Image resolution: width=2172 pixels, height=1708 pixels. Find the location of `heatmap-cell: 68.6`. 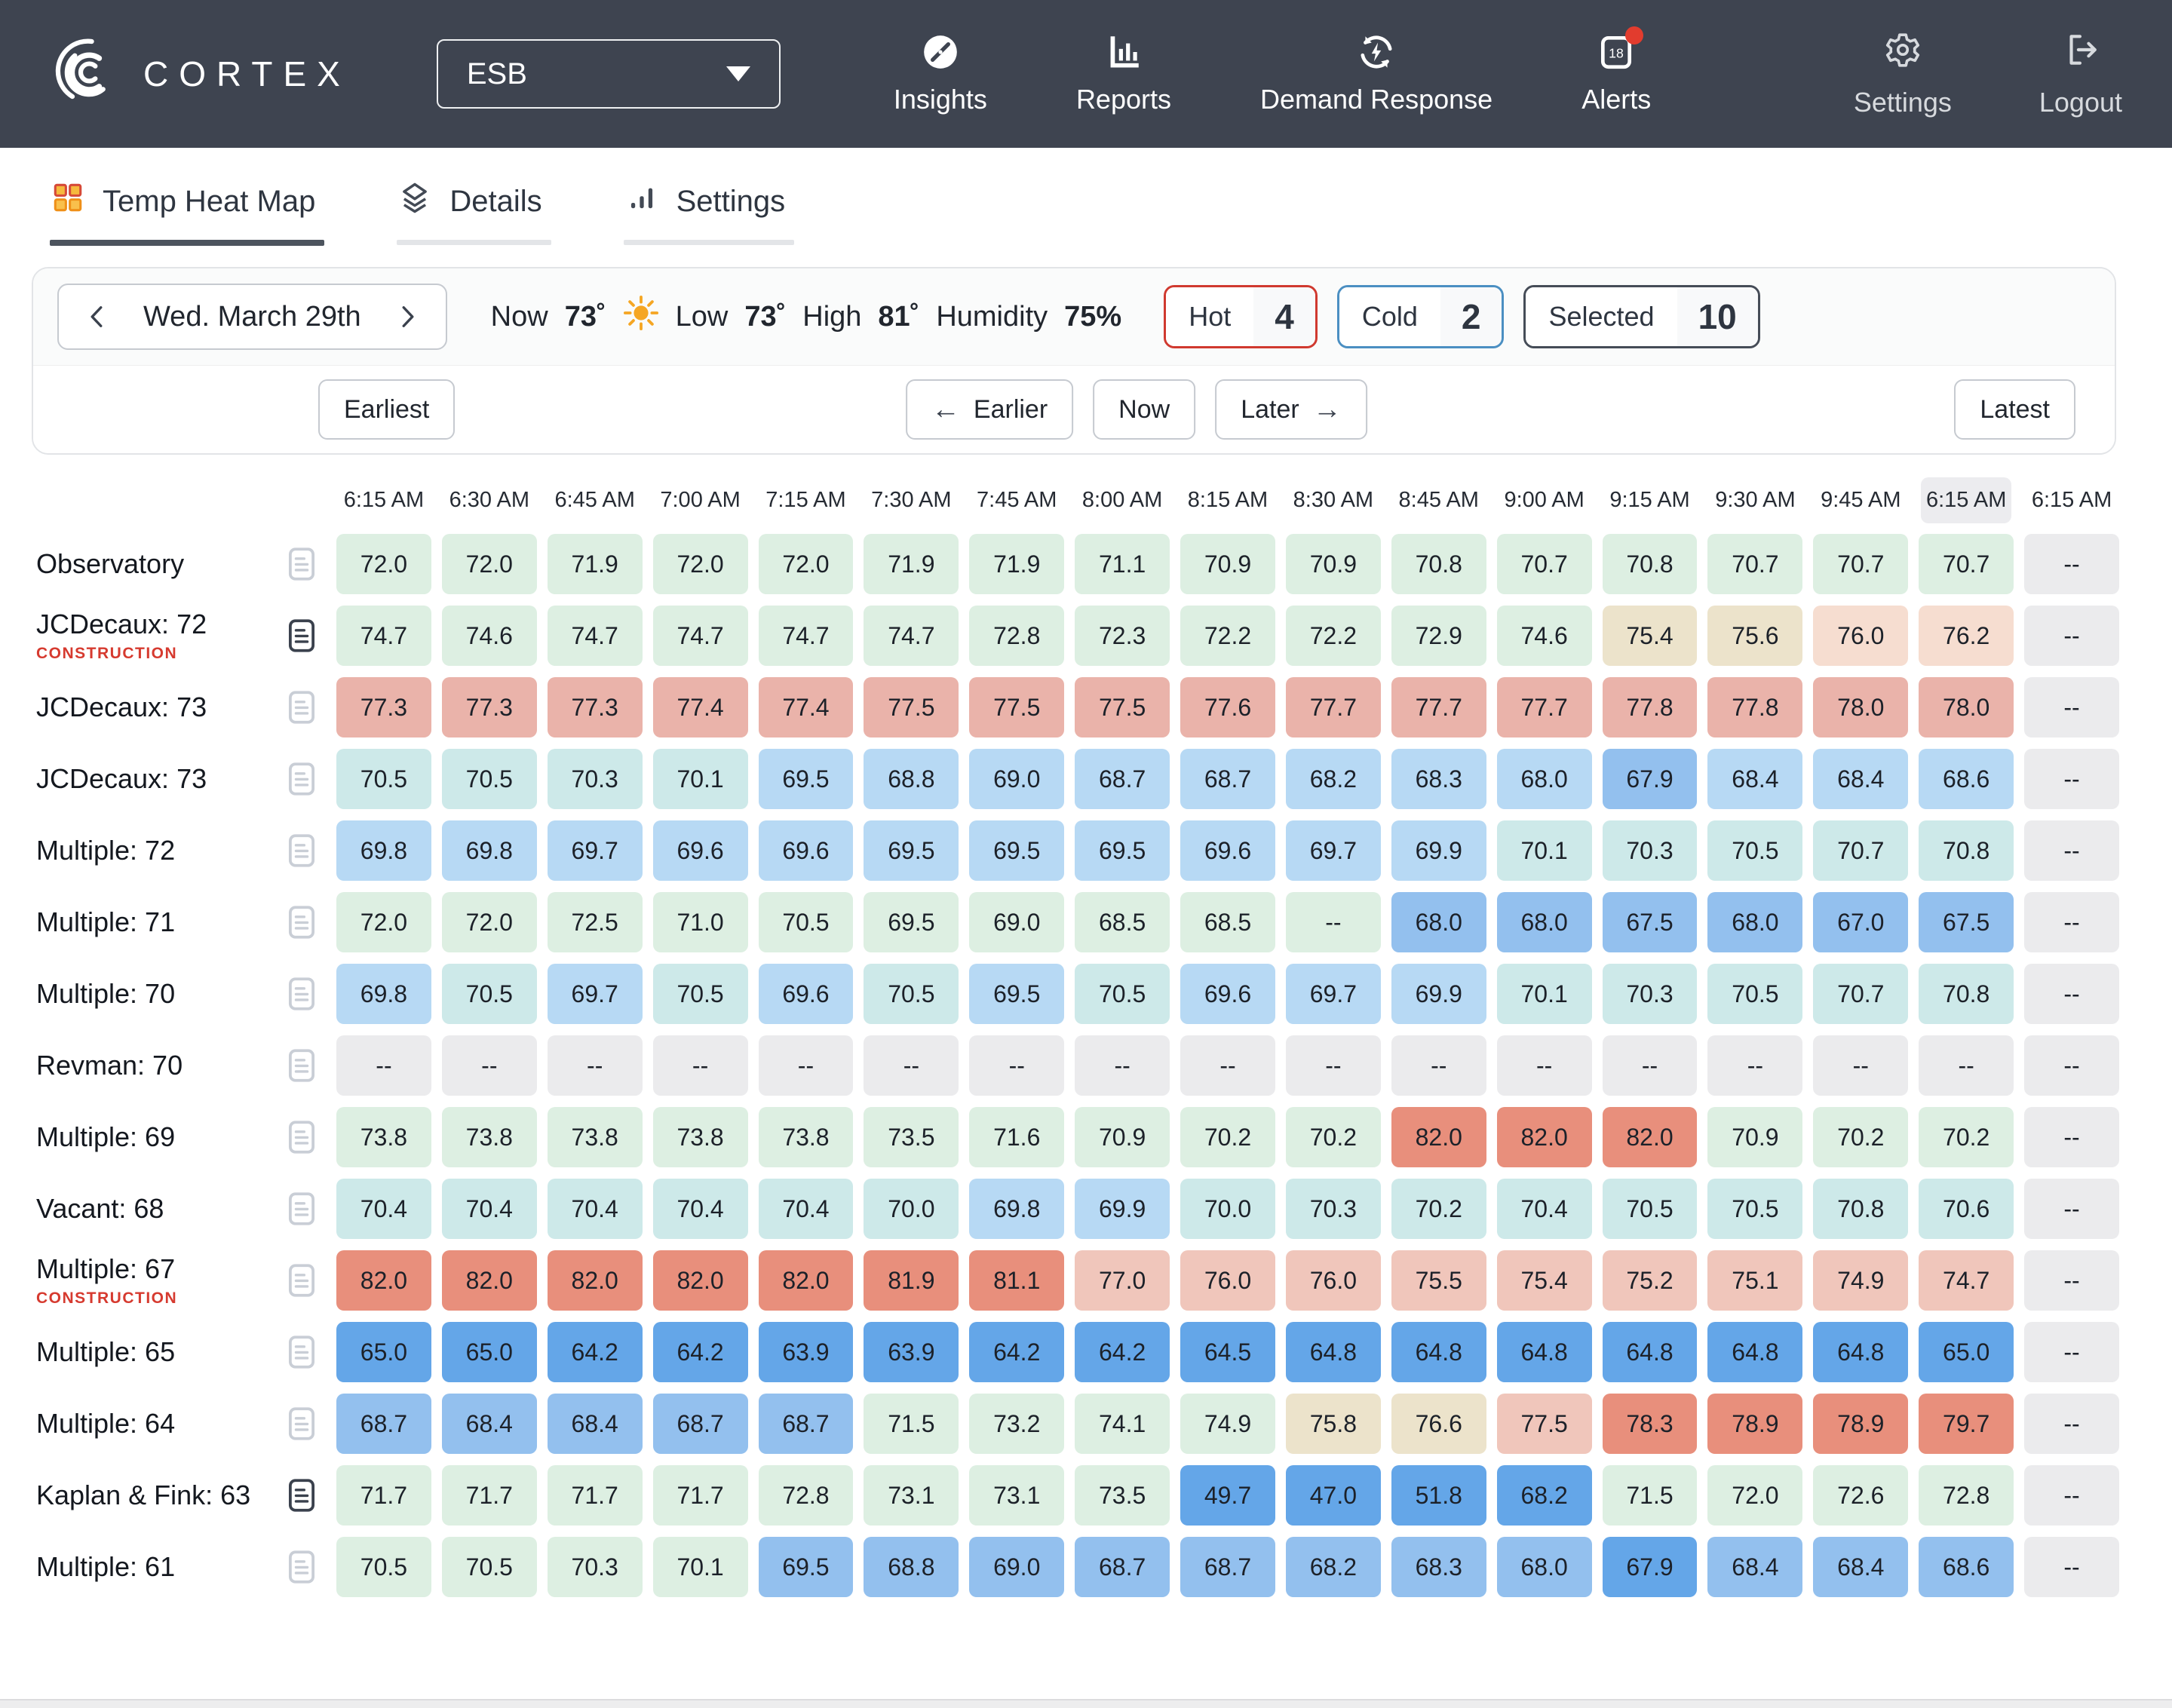

heatmap-cell: 68.6 is located at coordinates (1966, 779).